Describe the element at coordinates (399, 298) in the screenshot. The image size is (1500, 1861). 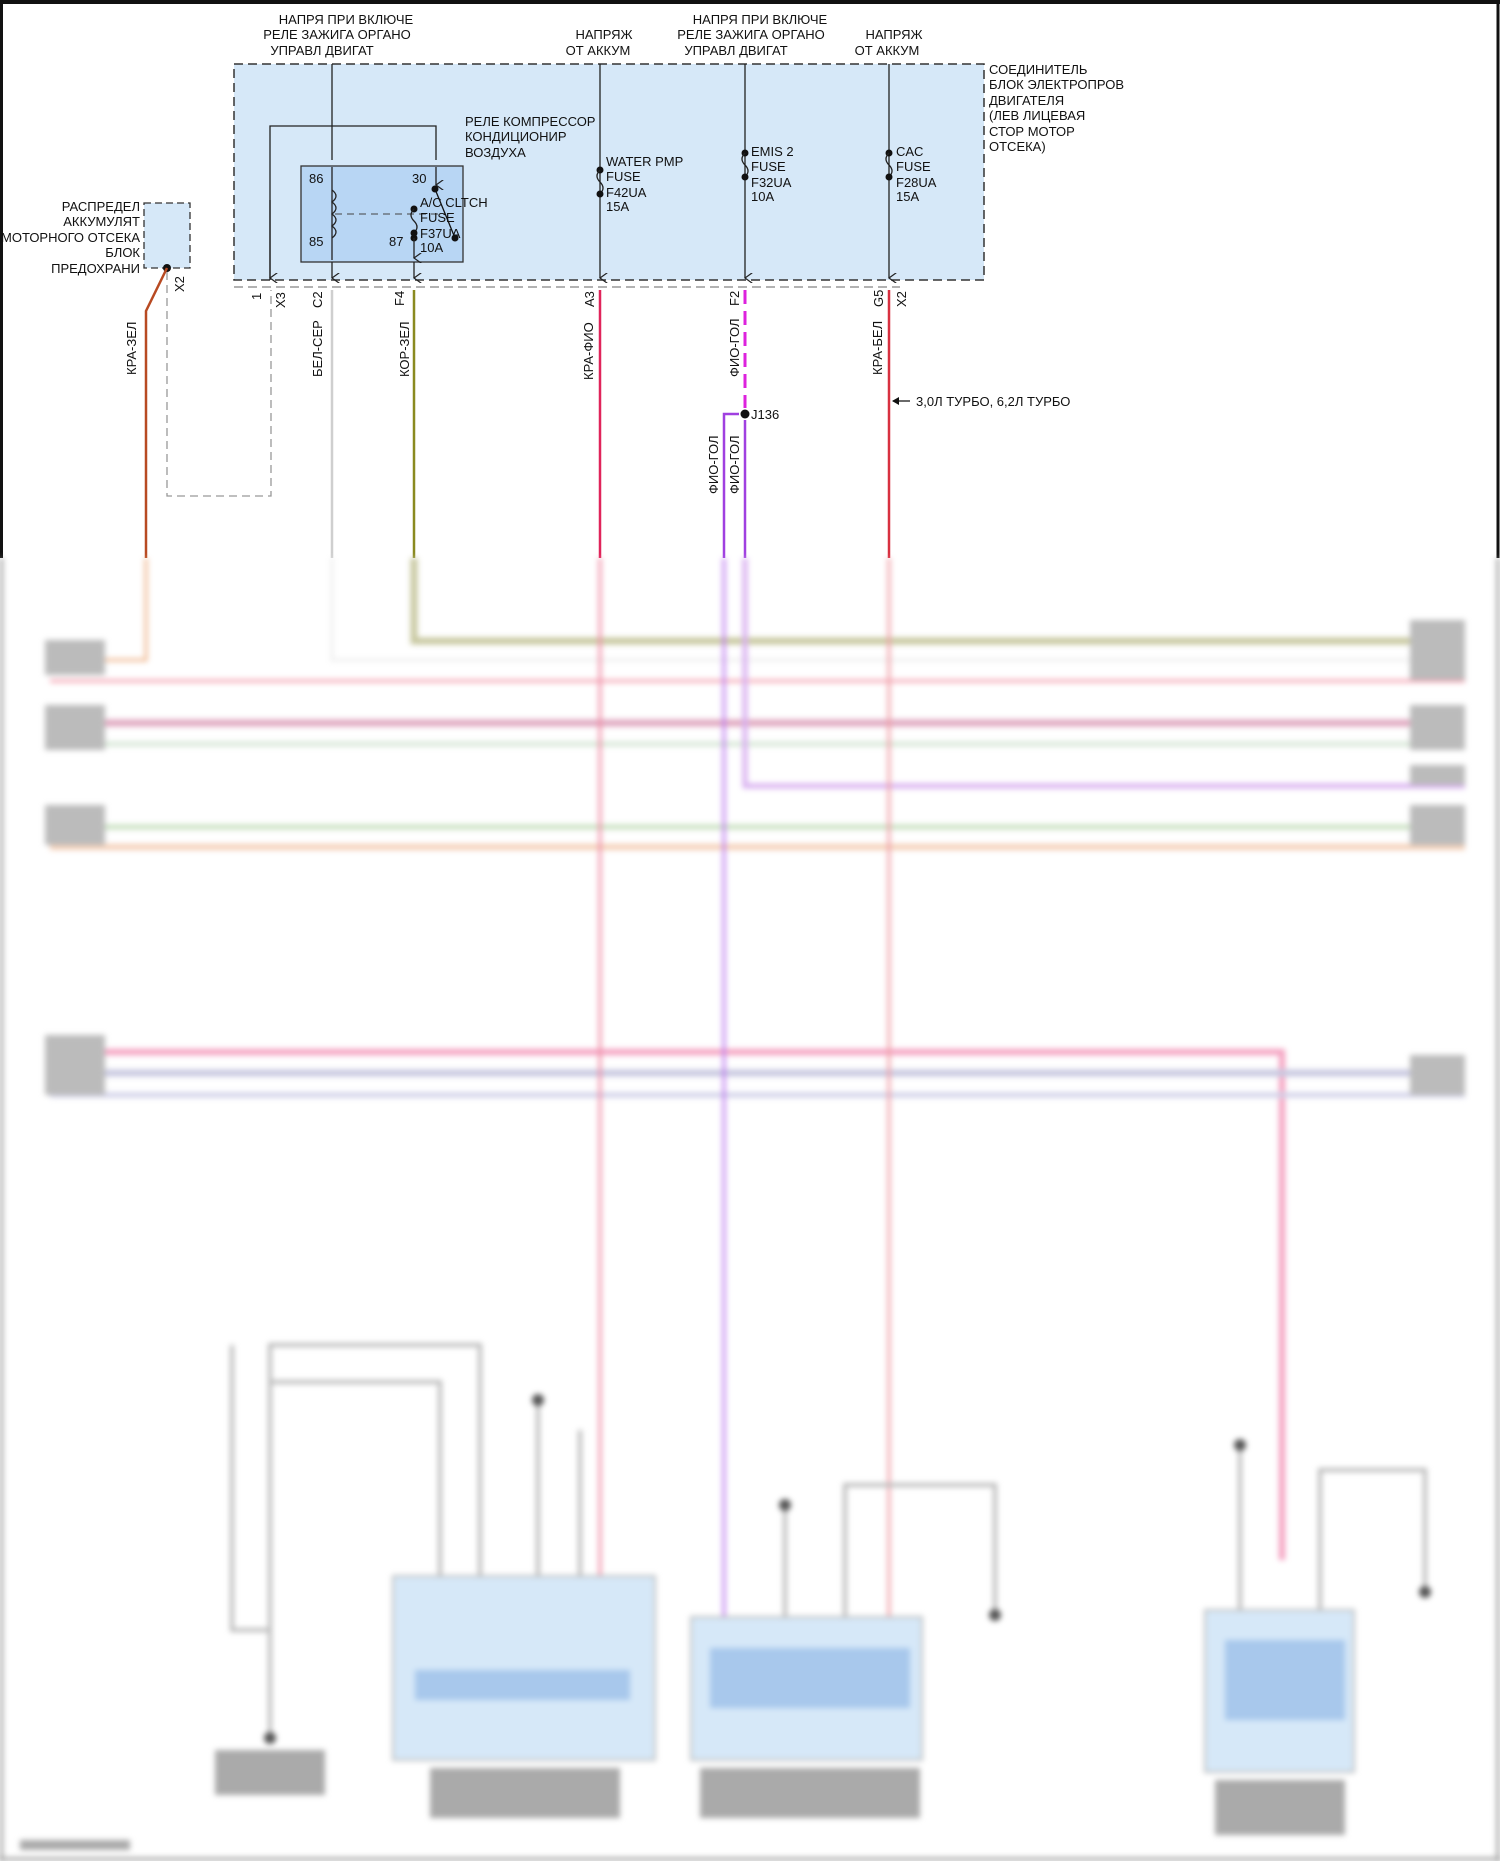
I see `pin-label: F4` at that location.